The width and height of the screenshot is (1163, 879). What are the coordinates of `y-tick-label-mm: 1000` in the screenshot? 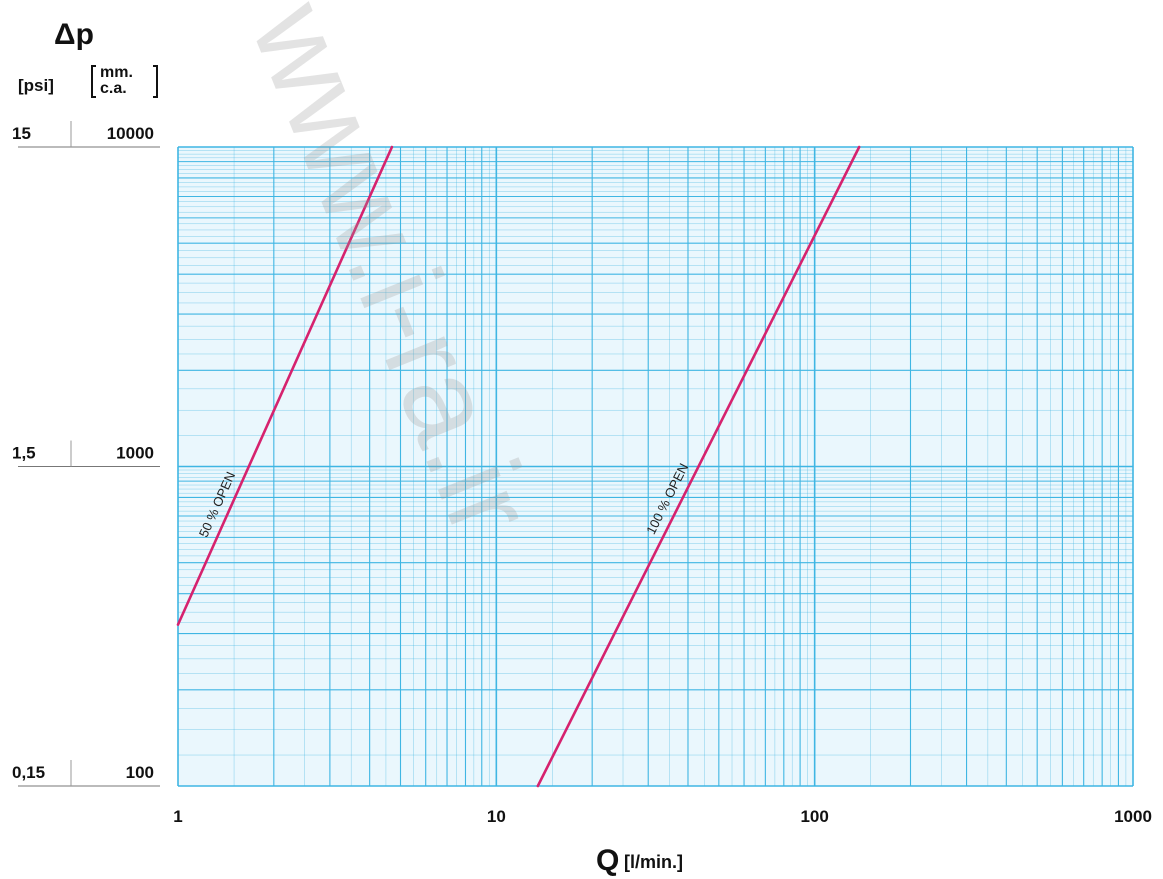 It's located at (135, 453).